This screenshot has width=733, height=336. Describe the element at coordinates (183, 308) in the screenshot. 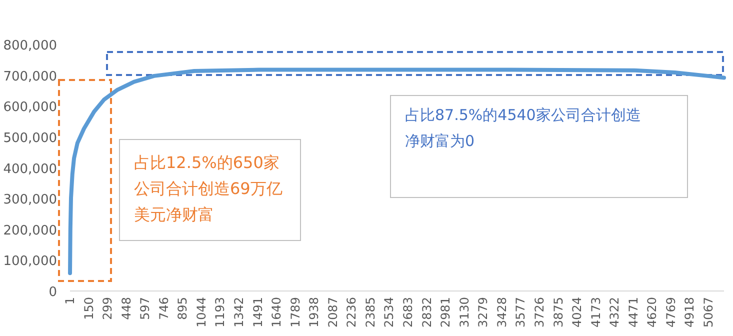

I see `x-tick-label: 895` at that location.